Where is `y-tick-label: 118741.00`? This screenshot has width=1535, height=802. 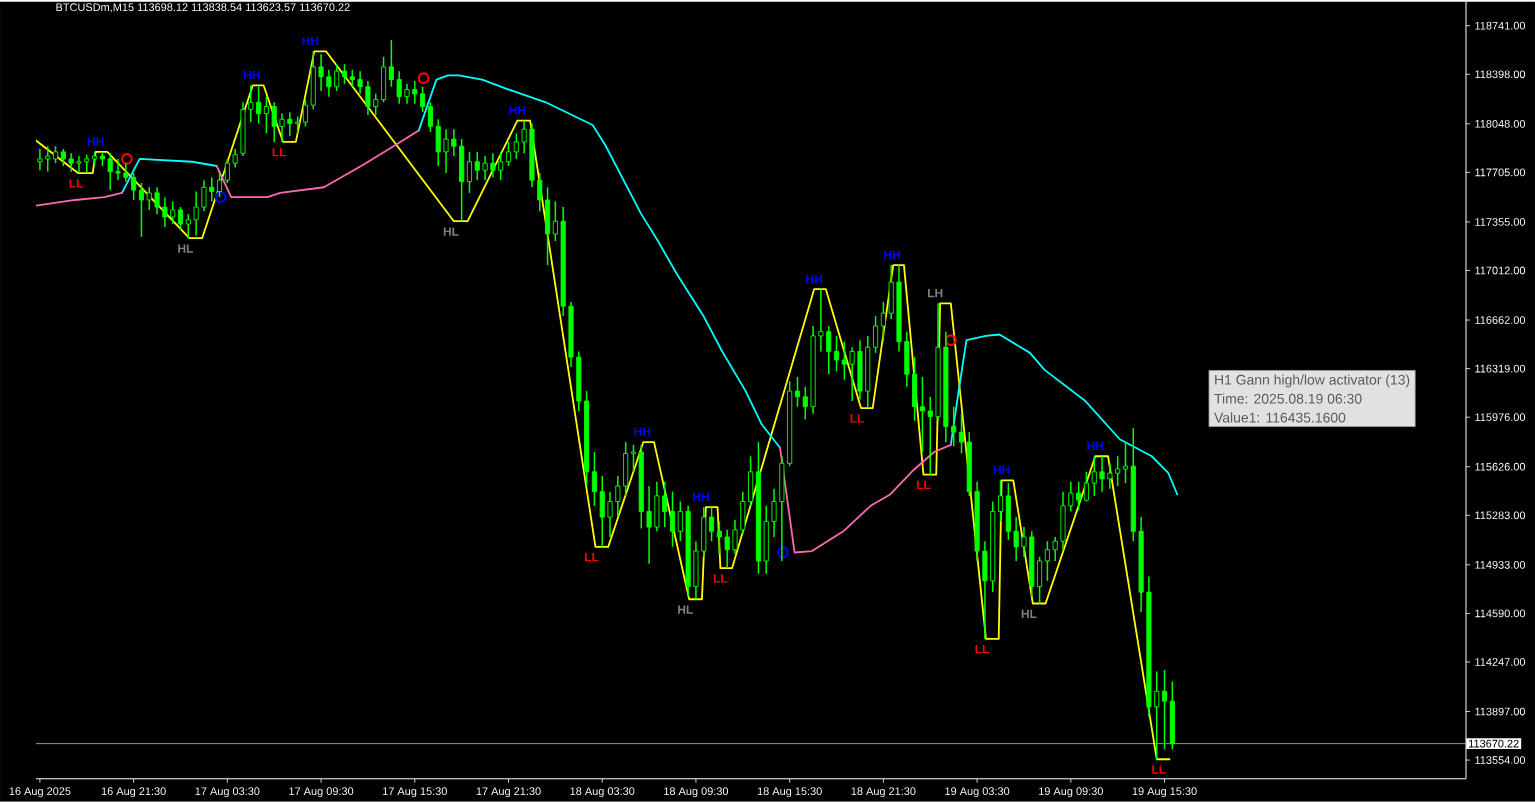
y-tick-label: 118741.00 is located at coordinates (1500, 25).